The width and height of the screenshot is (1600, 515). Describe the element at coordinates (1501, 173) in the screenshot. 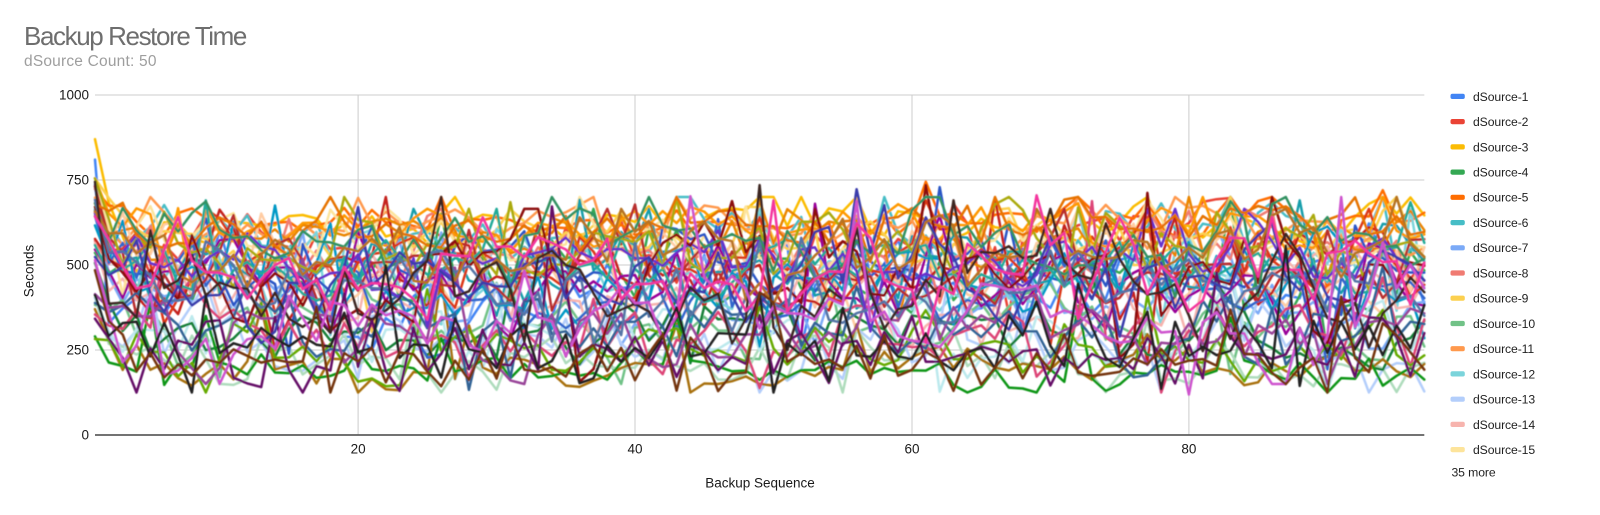

I see `svg-text: dSource-4` at that location.